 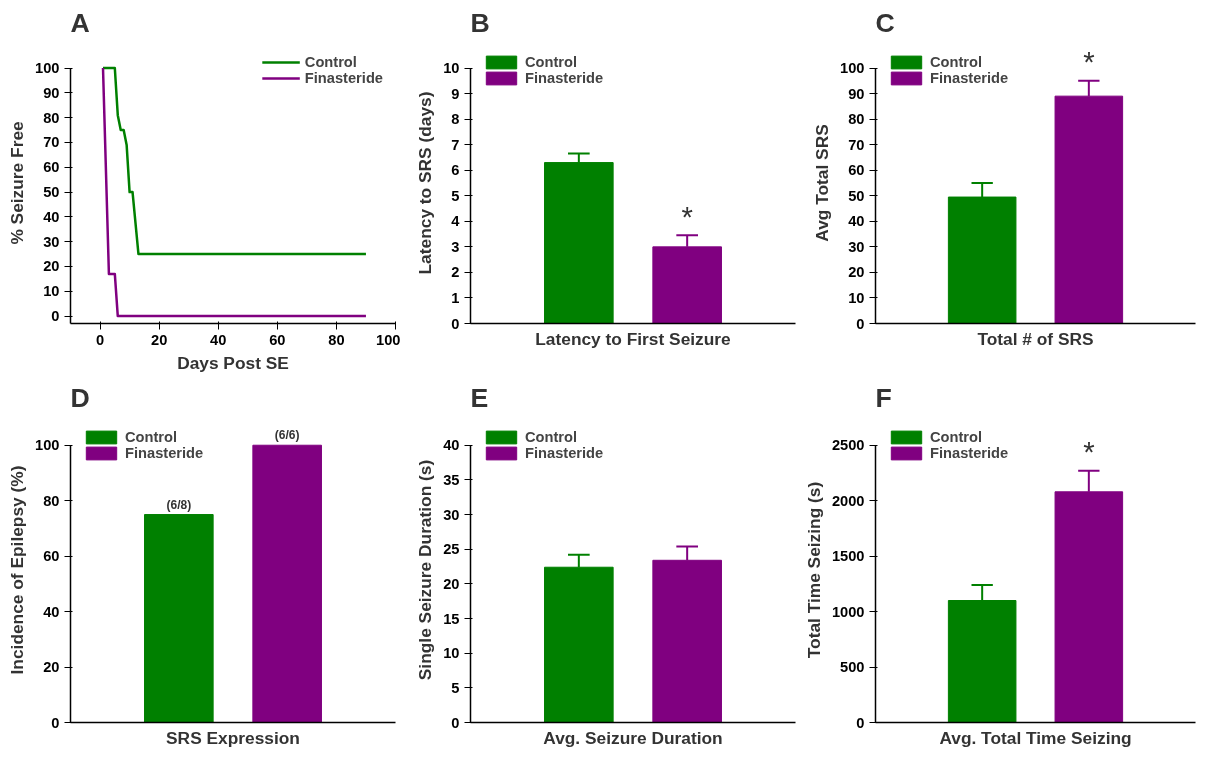 What do you see at coordinates (451, 479) in the screenshot?
I see `y-tick-label: 35` at bounding box center [451, 479].